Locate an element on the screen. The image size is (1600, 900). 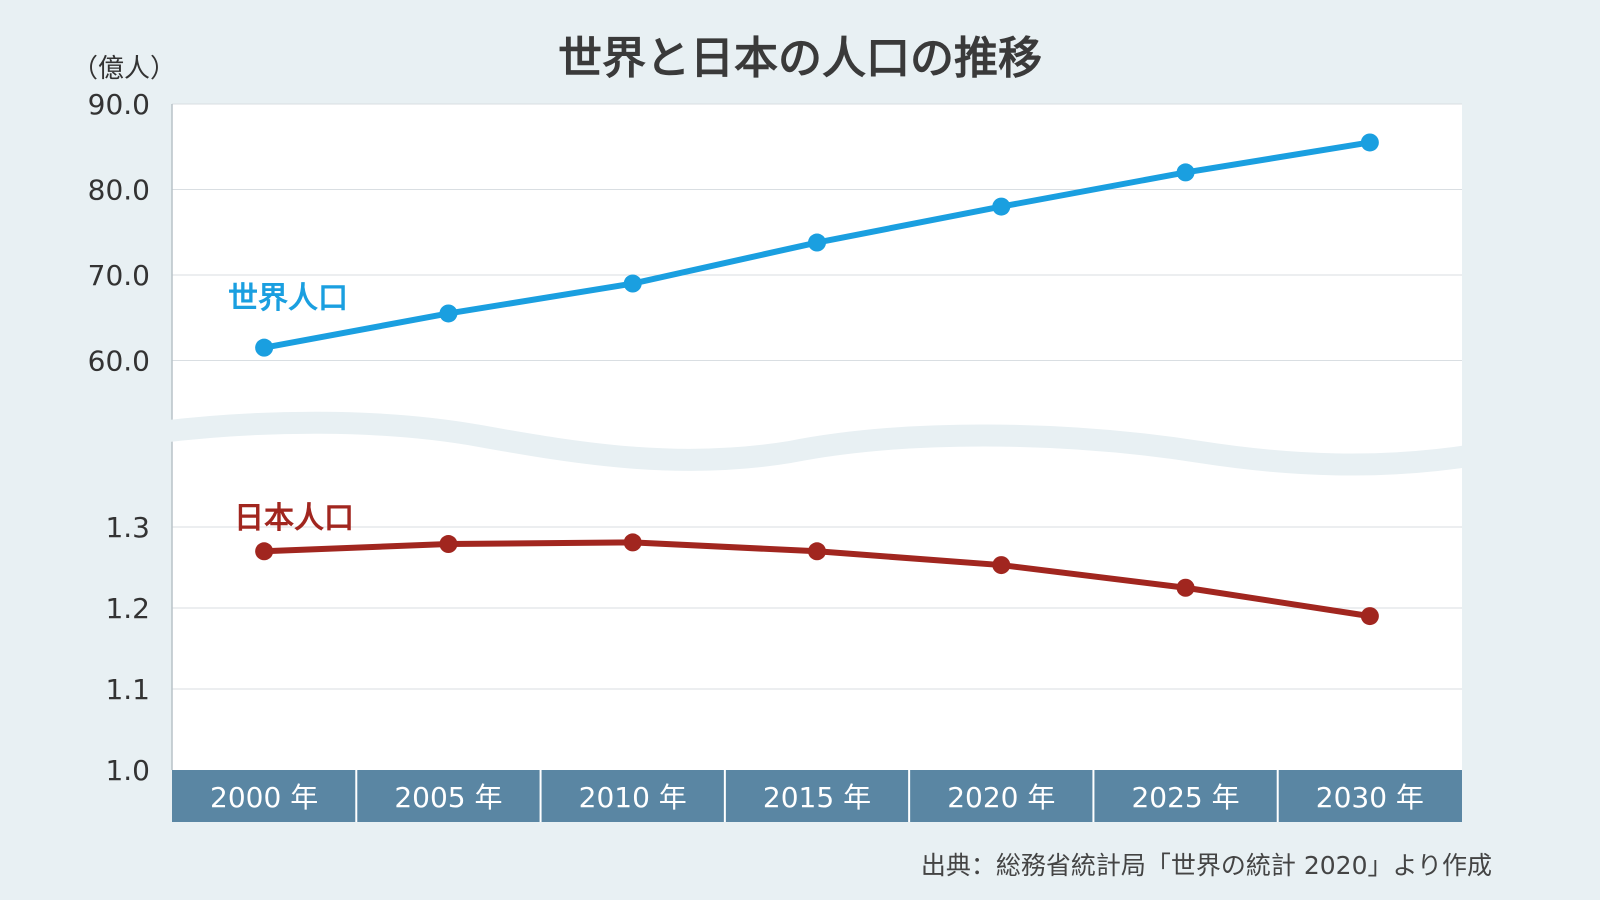
x-tick-label: 2010 年 is located at coordinates (633, 797).